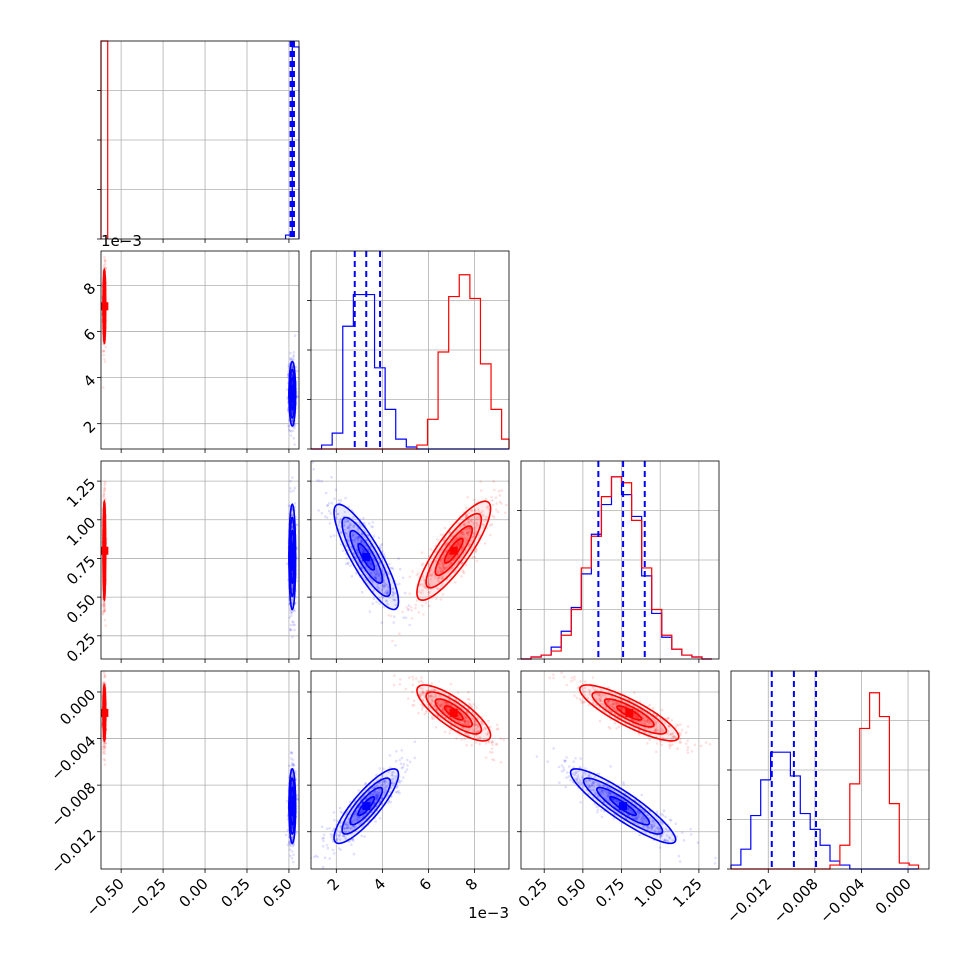 The width and height of the screenshot is (970, 970). I want to click on panel-frame, so click(200, 770).